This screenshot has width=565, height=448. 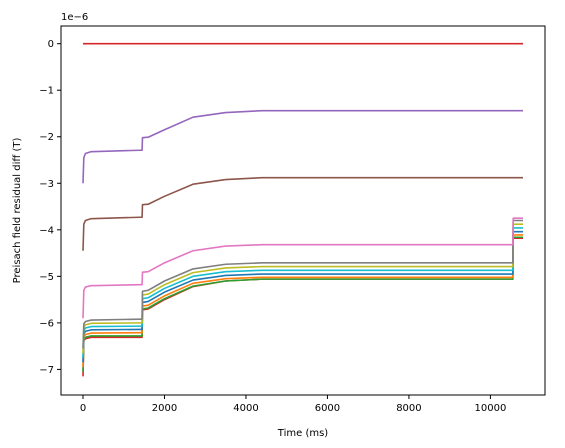 What do you see at coordinates (74, 17) in the screenshot?
I see `y-axis-offset-label: 1e−6` at bounding box center [74, 17].